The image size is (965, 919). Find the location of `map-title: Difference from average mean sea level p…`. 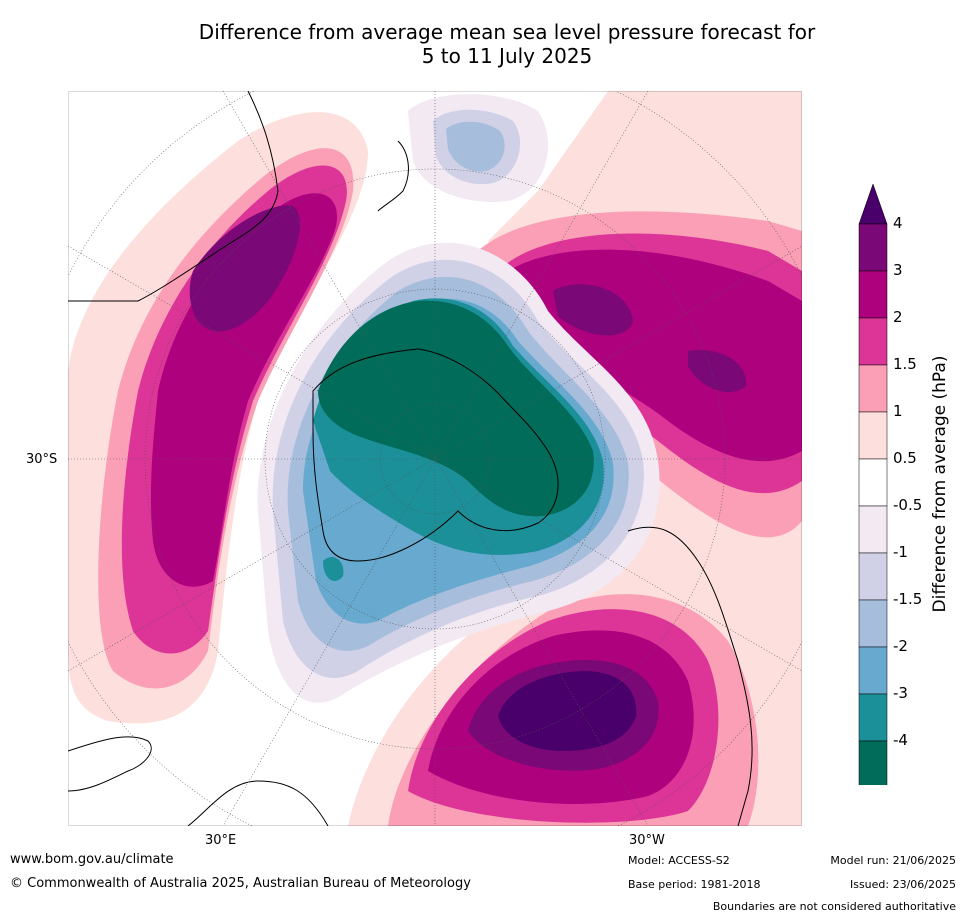

map-title: Difference from average mean sea level p… is located at coordinates (482, 44).